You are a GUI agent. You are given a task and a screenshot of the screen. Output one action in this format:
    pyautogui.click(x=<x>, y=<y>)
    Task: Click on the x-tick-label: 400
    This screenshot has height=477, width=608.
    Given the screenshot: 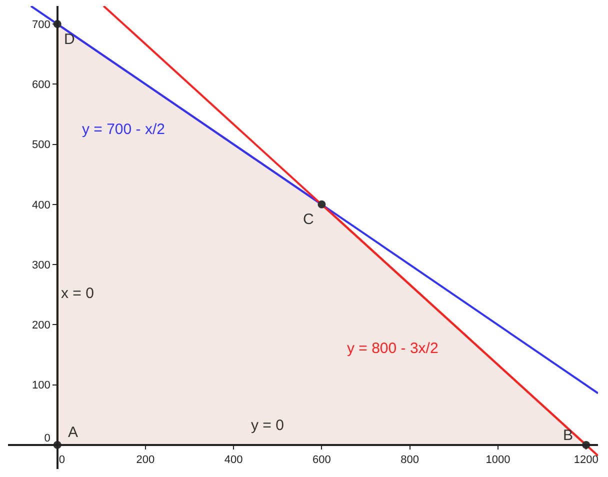 What is the action you would take?
    pyautogui.click(x=233, y=460)
    